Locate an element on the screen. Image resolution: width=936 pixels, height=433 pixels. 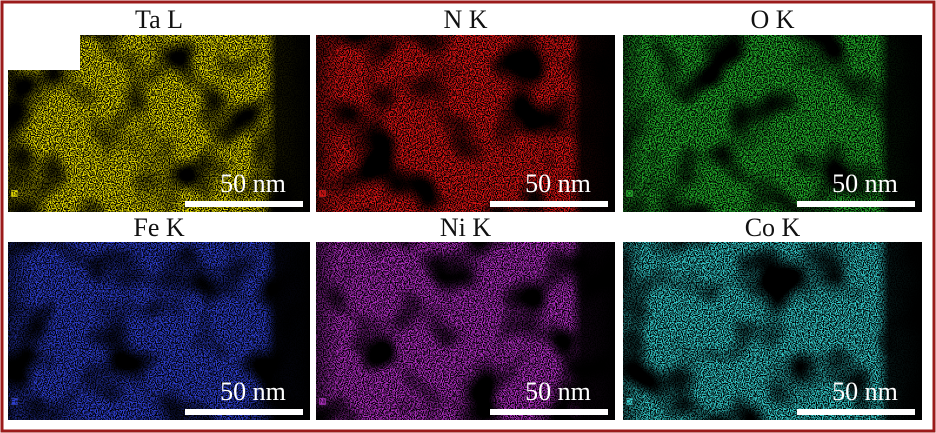
corner-label: O is located at coordinates (629, 195).